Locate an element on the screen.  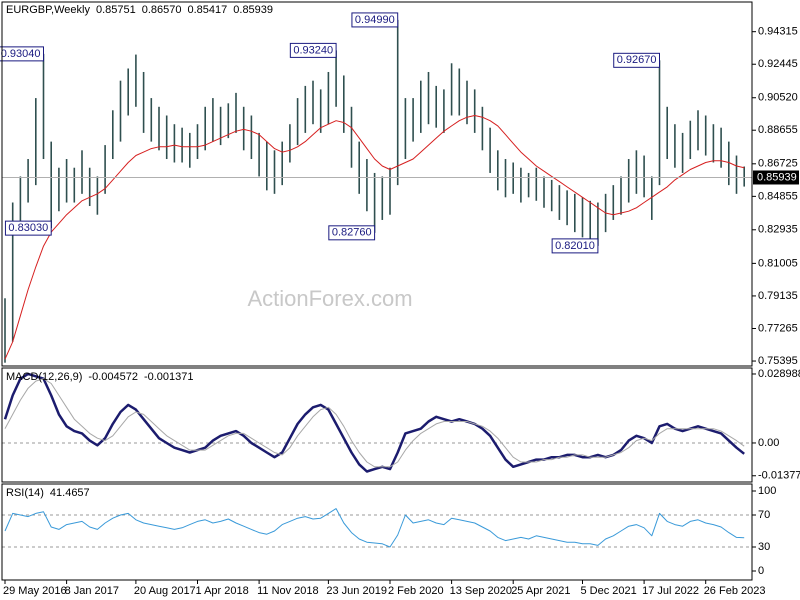
watermark: ActionForex.com is located at coordinates (329, 298).